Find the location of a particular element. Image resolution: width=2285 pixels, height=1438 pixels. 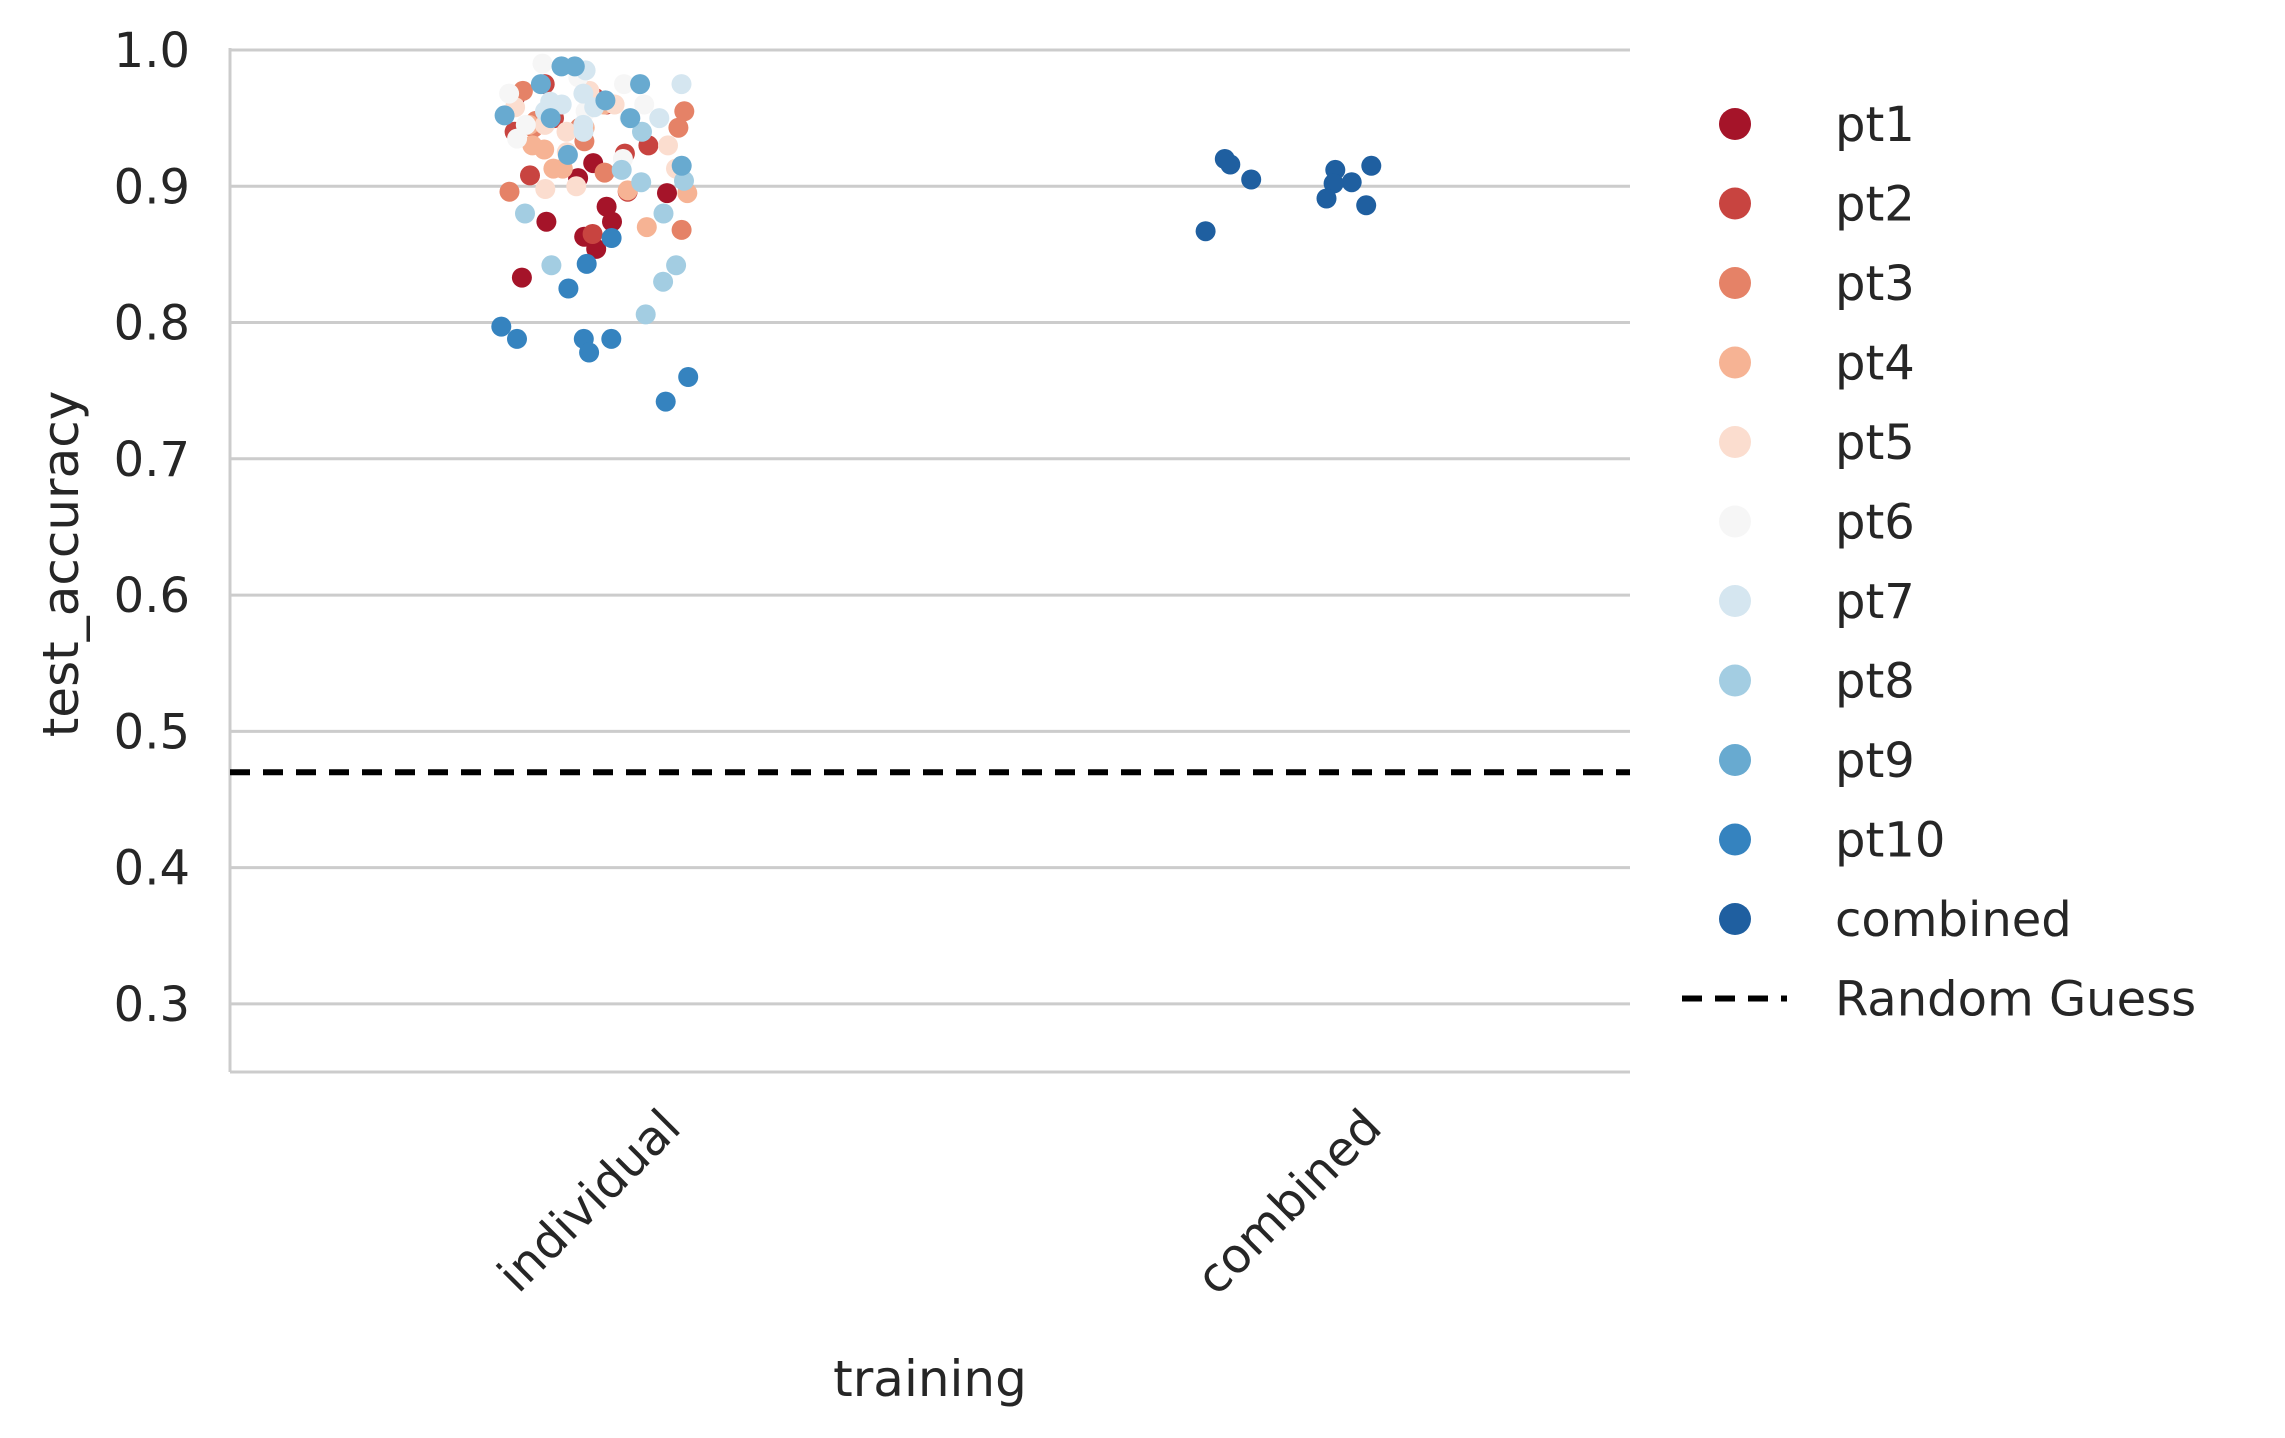

data-points is located at coordinates (936, 232).